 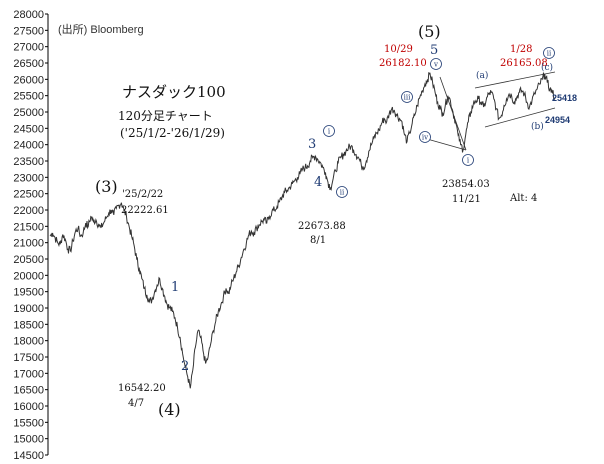 I want to click on y-tick-label: 19500, so click(x=28, y=293).